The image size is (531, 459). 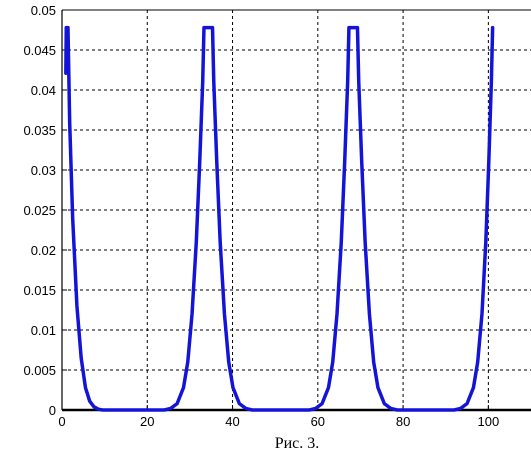 I want to click on x-tick-labels: 0 20 40 60 80 100, so click(x=278, y=421).